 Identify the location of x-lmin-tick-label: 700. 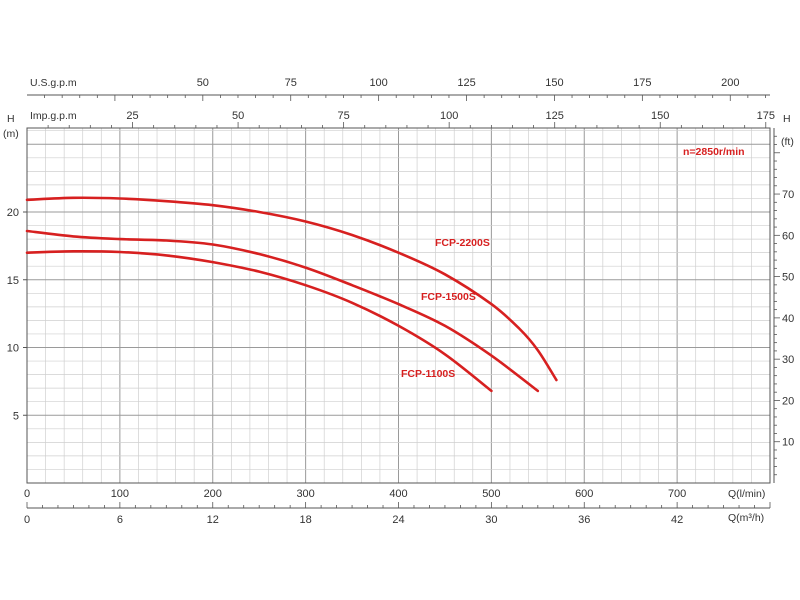
(677, 494).